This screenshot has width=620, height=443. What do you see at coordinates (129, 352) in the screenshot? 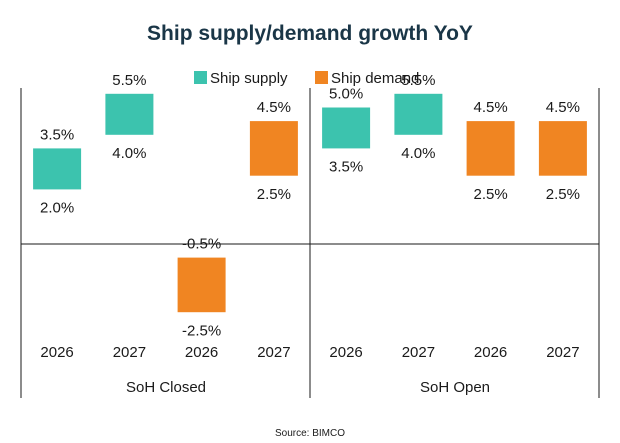
I see `category-label-g0-b1: 2027` at bounding box center [129, 352].